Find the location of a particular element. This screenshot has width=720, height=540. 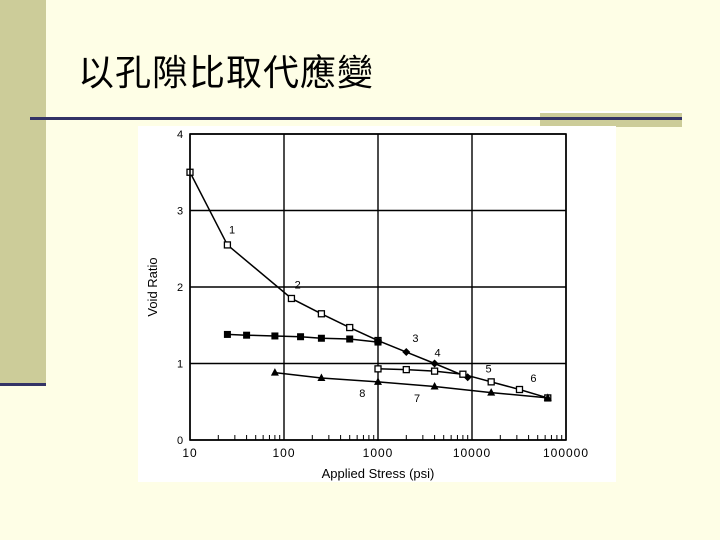

curve-number-label: 6 is located at coordinates (533, 379).